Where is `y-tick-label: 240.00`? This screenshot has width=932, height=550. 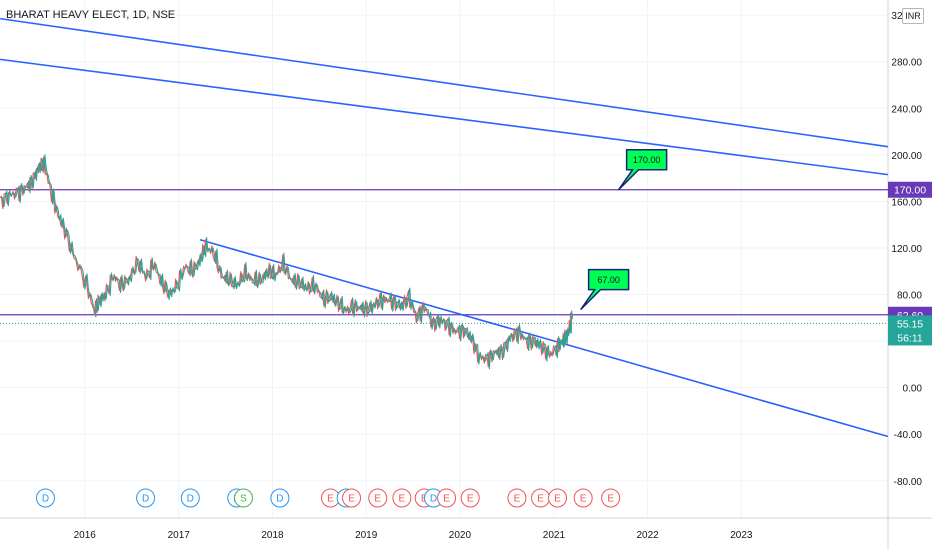
y-tick-label: 240.00 is located at coordinates (906, 109).